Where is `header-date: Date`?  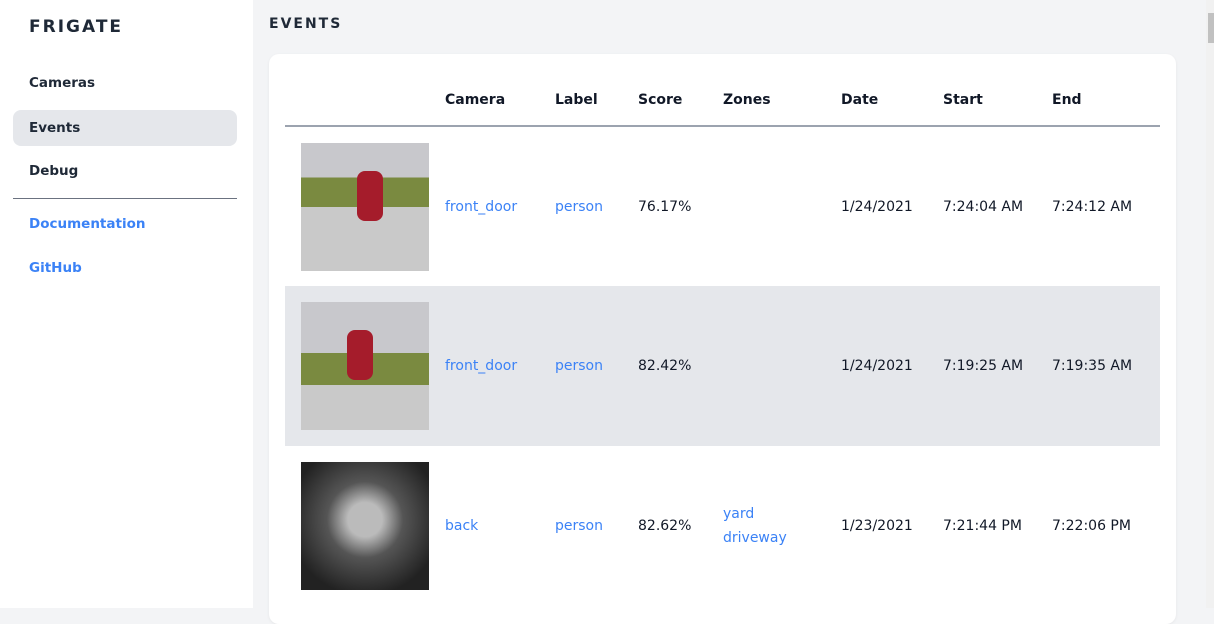
header-date: Date is located at coordinates (892, 100).